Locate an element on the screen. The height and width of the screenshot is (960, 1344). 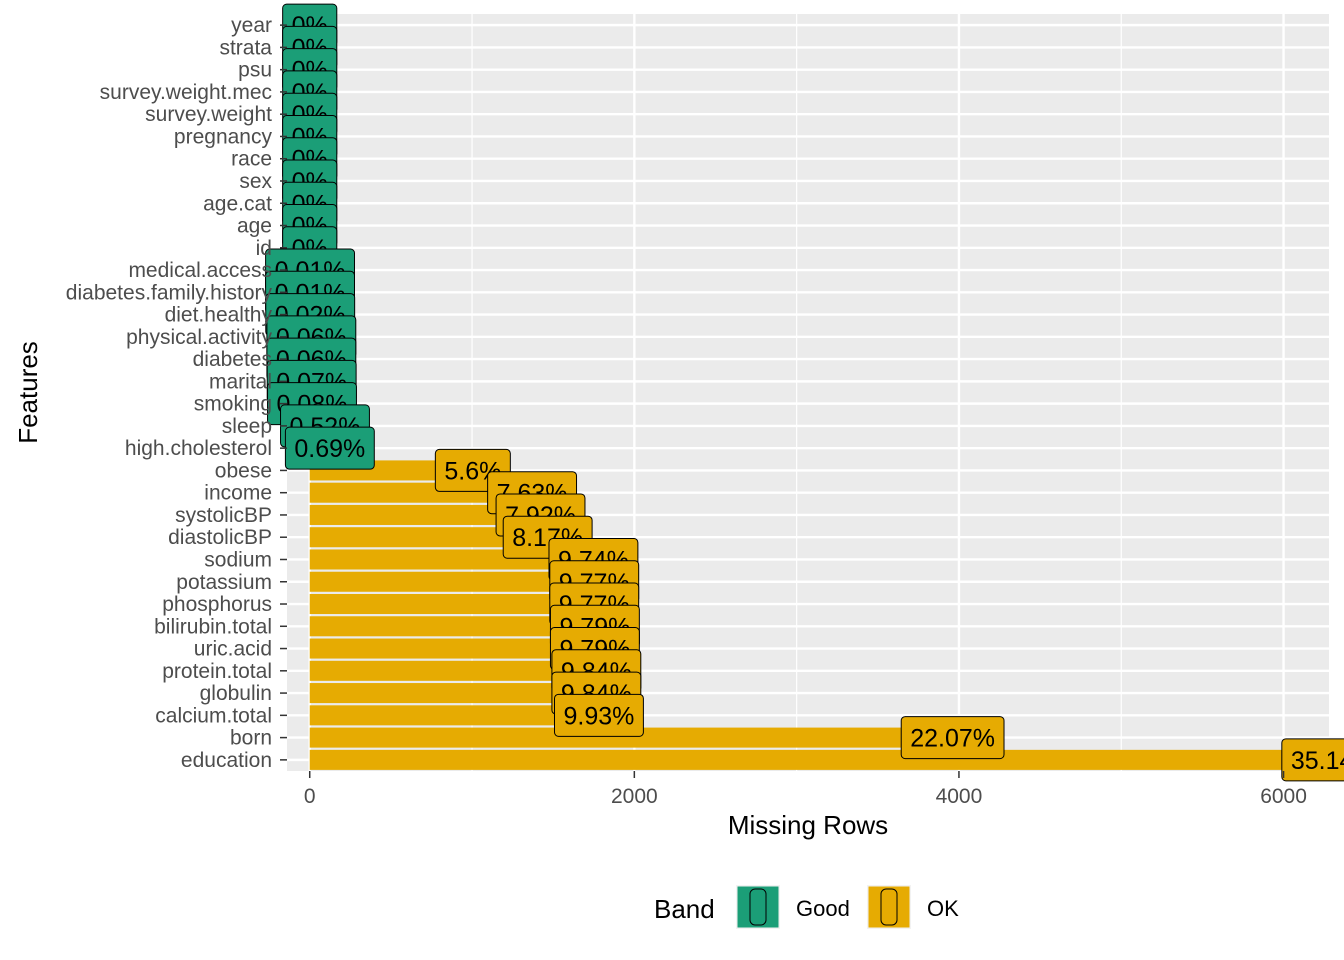
y-tick-label: diet.healthy is located at coordinates (219, 315).